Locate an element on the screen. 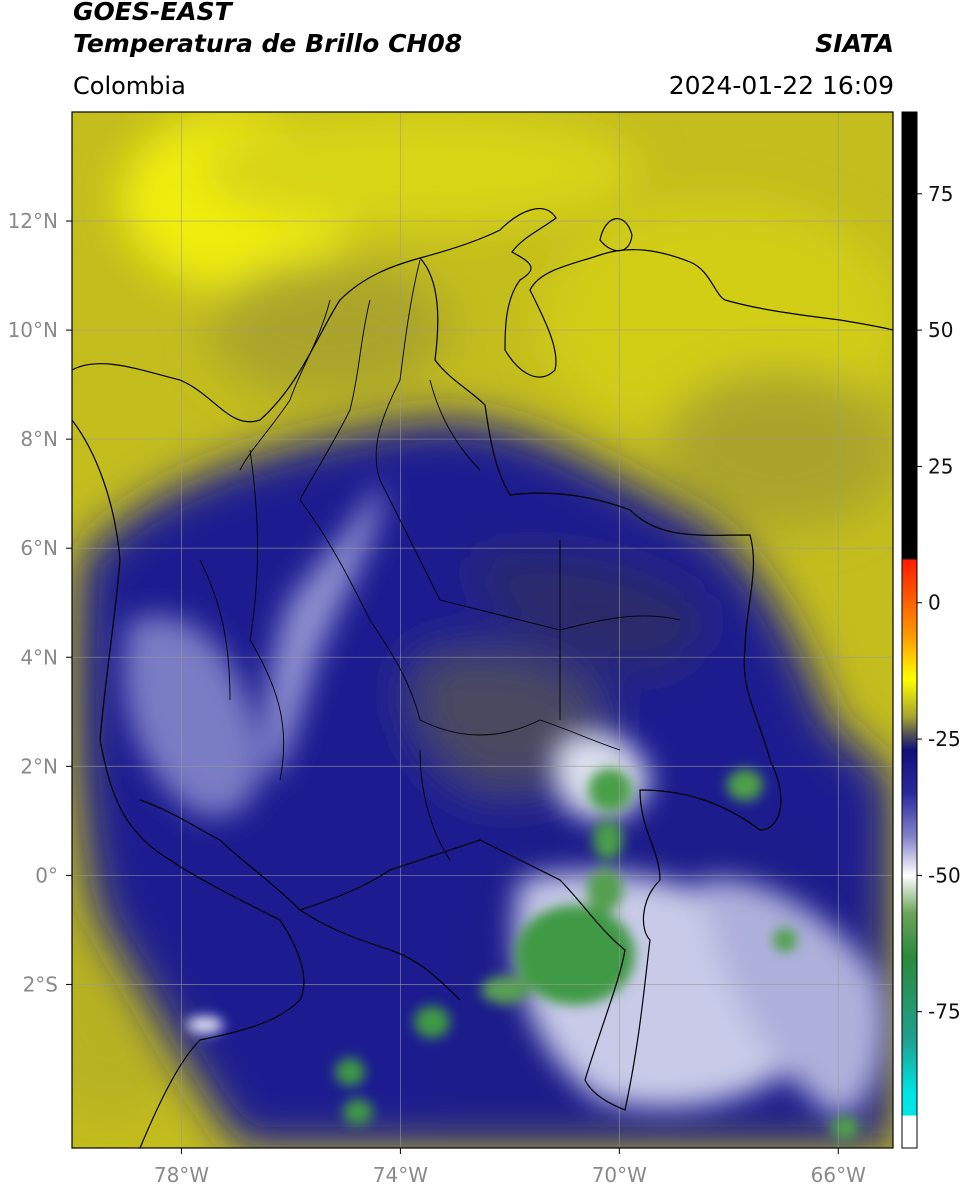  colorbar: 75 50 25 0 -25 -50 -75 is located at coordinates (931, 630).